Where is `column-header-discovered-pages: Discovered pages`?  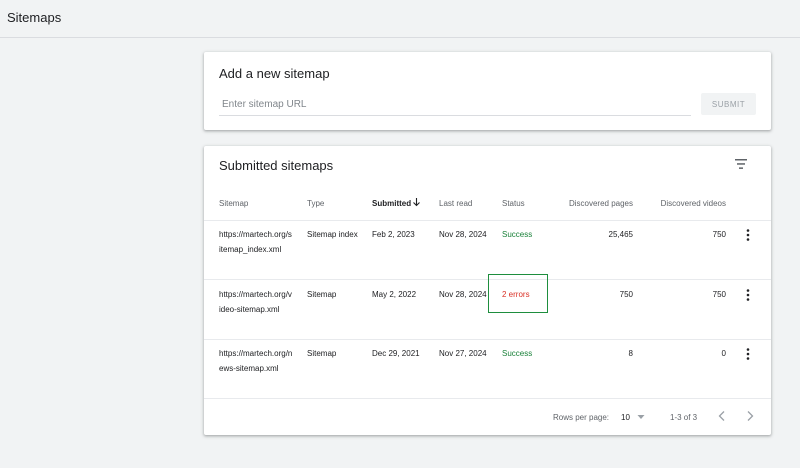
column-header-discovered-pages: Discovered pages is located at coordinates (600, 203).